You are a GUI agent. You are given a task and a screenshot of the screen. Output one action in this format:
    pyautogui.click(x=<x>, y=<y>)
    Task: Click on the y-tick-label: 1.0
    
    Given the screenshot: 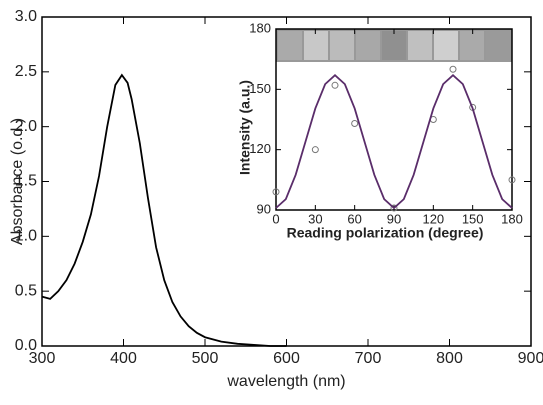 What is the action you would take?
    pyautogui.click(x=26, y=236)
    